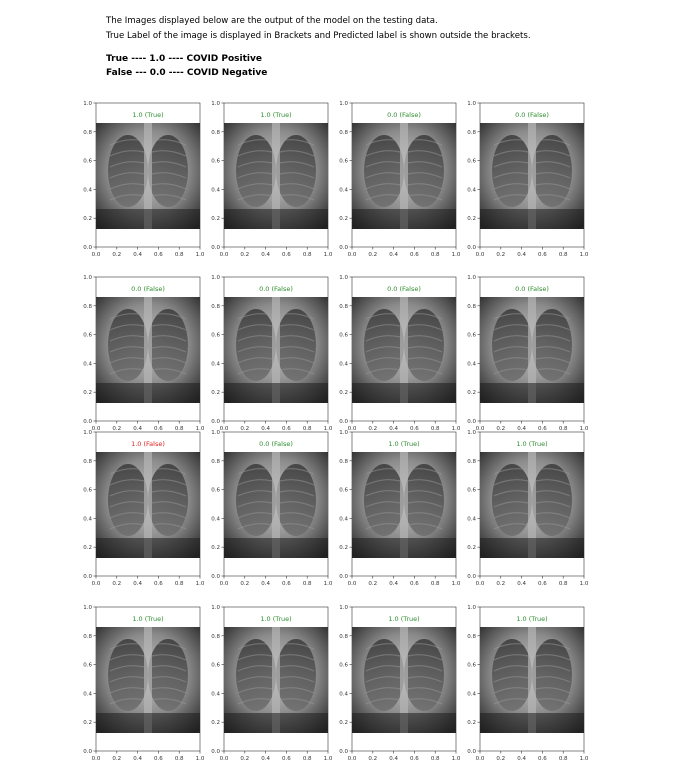  I want to click on legend-true: True ---- 1.0 ---- COVID Positive, so click(184, 59).